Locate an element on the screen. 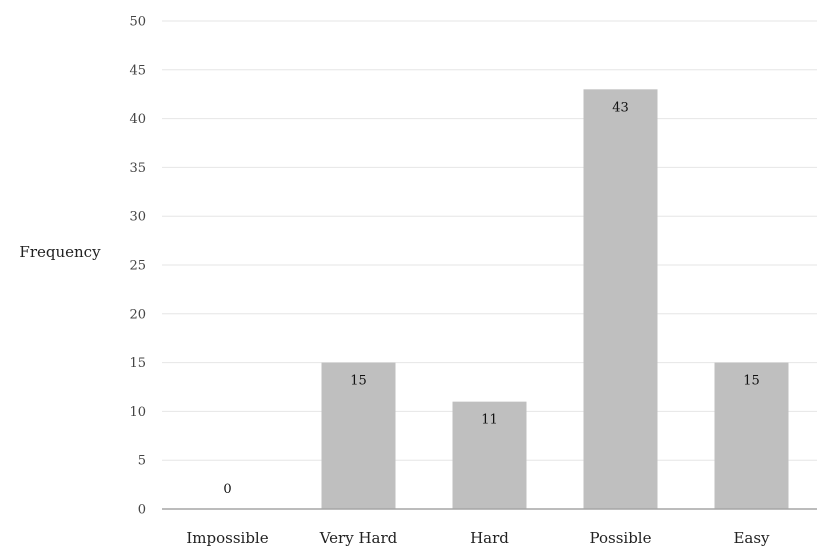 The height and width of the screenshot is (550, 817). bar-easy is located at coordinates (751, 435).